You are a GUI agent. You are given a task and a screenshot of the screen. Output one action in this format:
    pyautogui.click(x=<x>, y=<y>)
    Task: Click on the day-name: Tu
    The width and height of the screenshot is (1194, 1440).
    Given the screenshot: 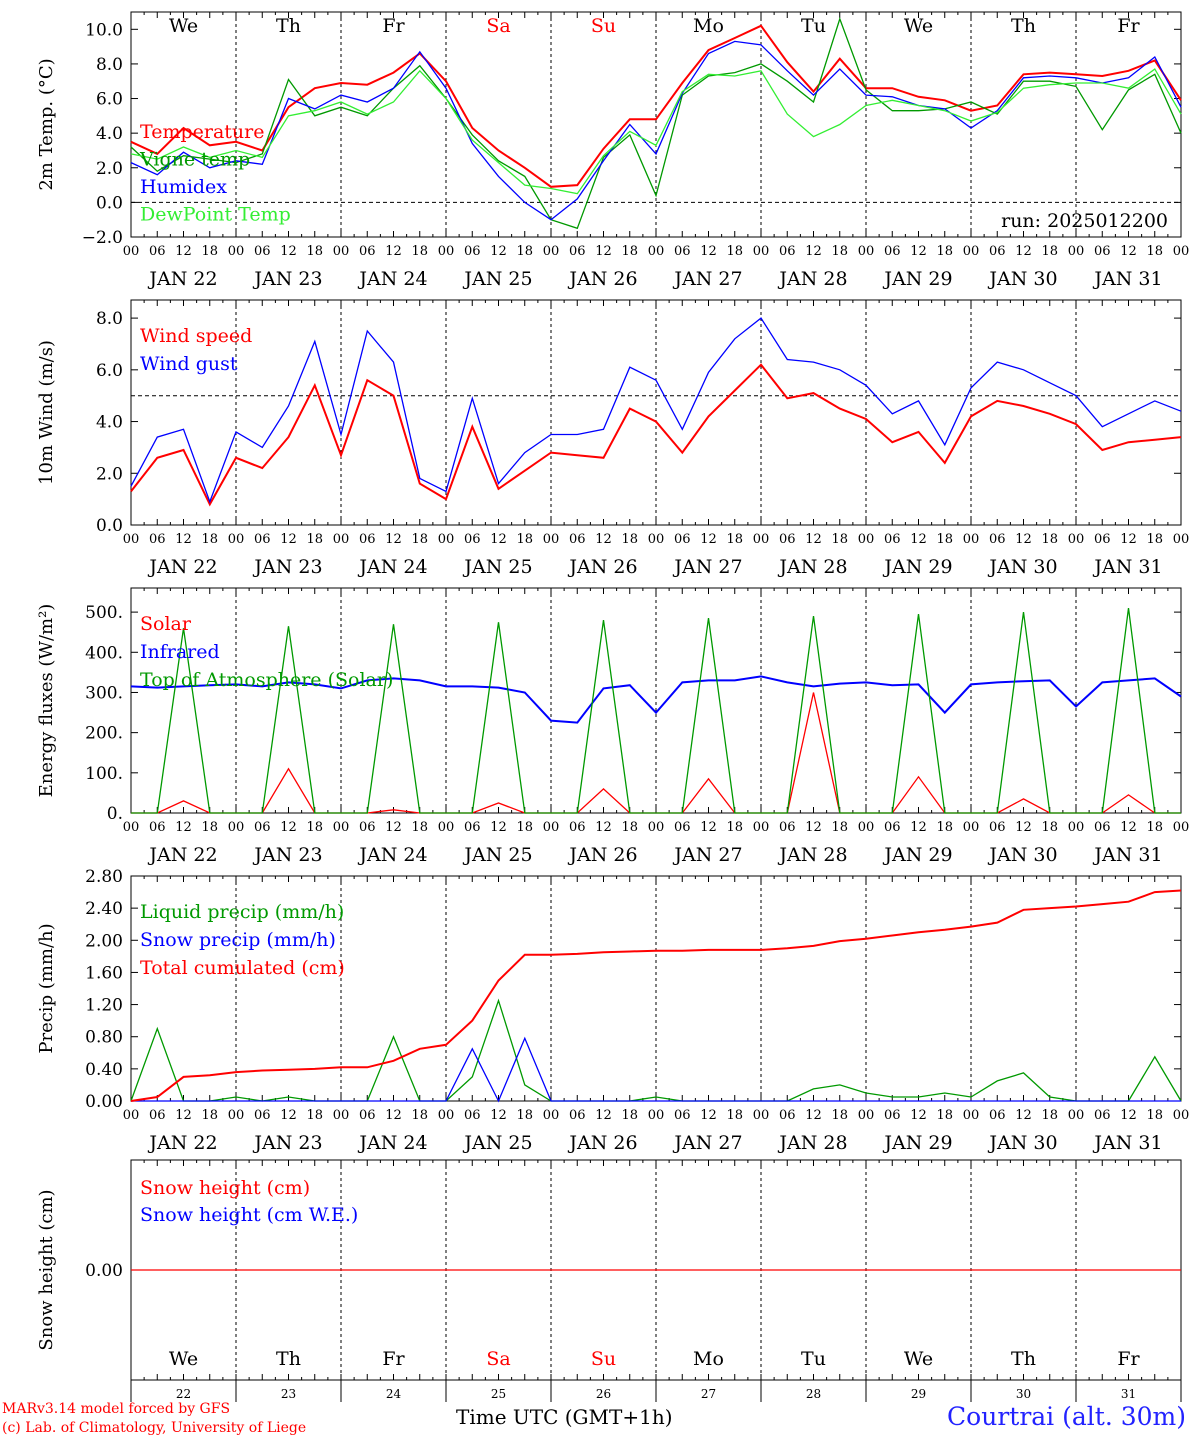 What is the action you would take?
    pyautogui.click(x=813, y=1359)
    